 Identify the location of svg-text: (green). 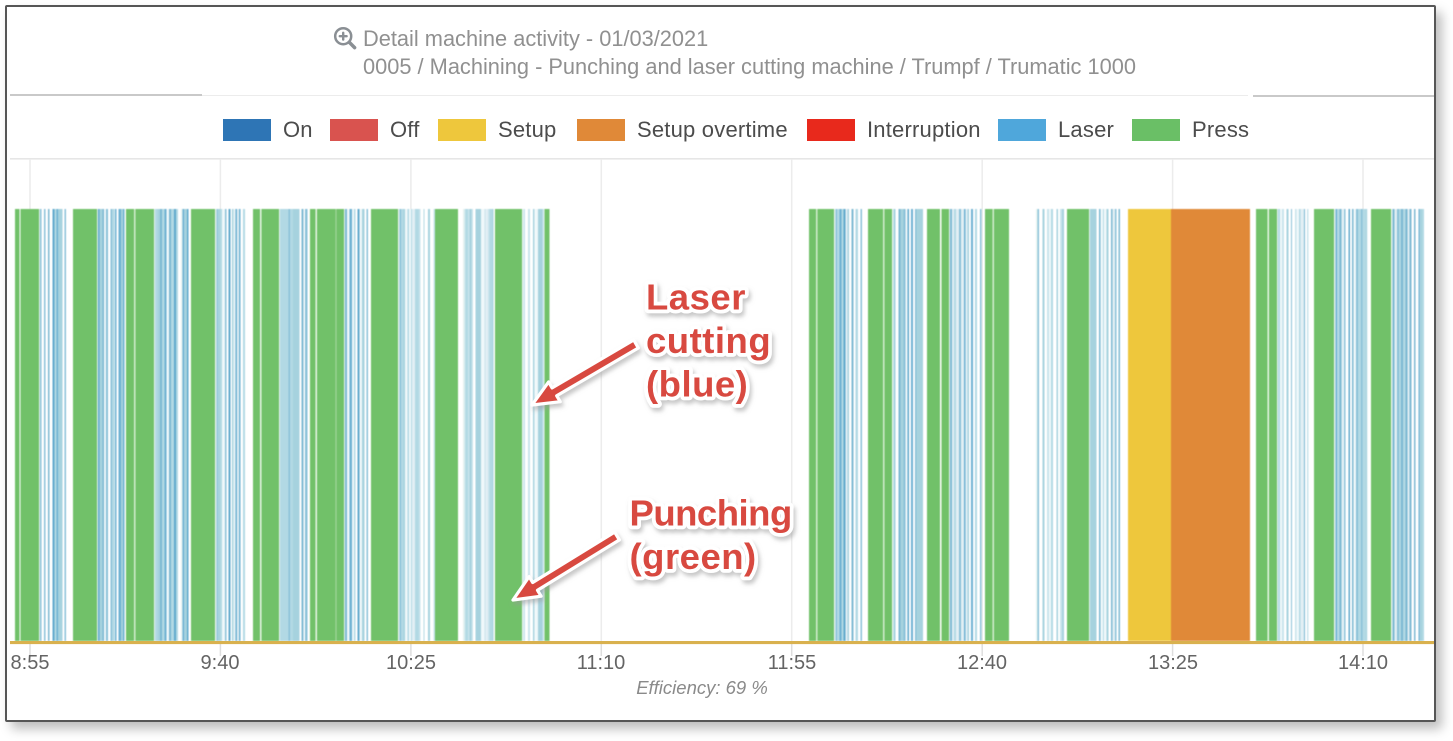
(693, 556).